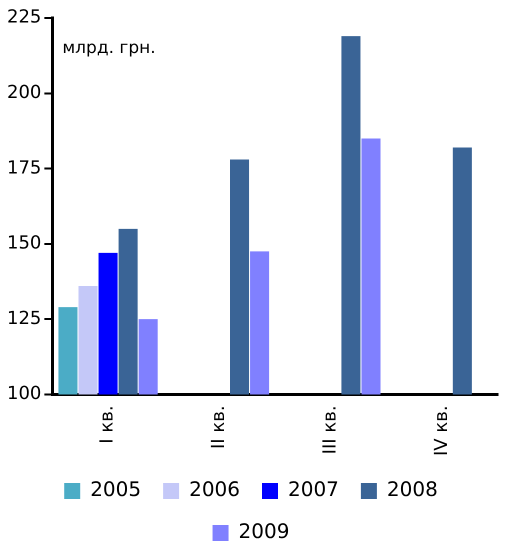 This screenshot has width=506, height=557. What do you see at coordinates (24, 17) in the screenshot?
I see `y-tick-label: 225` at bounding box center [24, 17].